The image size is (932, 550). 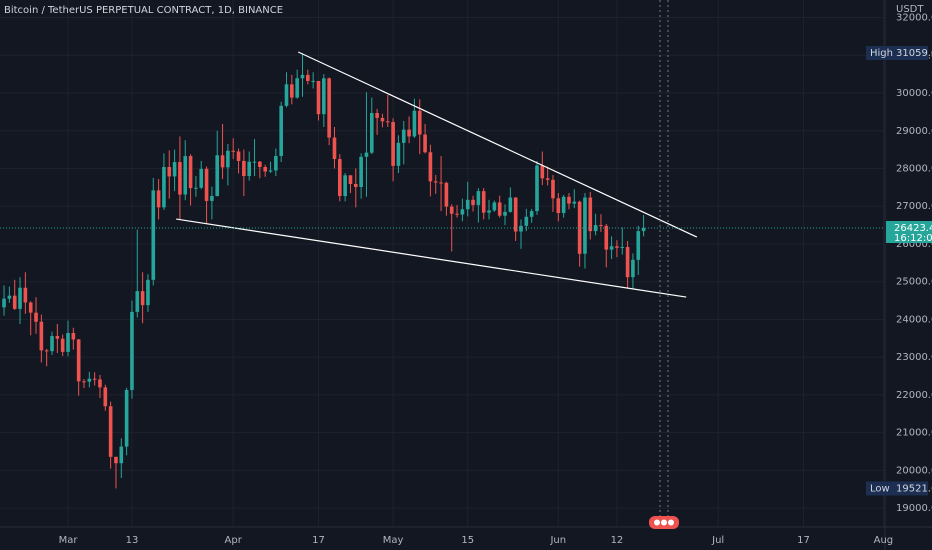 What do you see at coordinates (664, 522) in the screenshot?
I see `replay-icon` at bounding box center [664, 522].